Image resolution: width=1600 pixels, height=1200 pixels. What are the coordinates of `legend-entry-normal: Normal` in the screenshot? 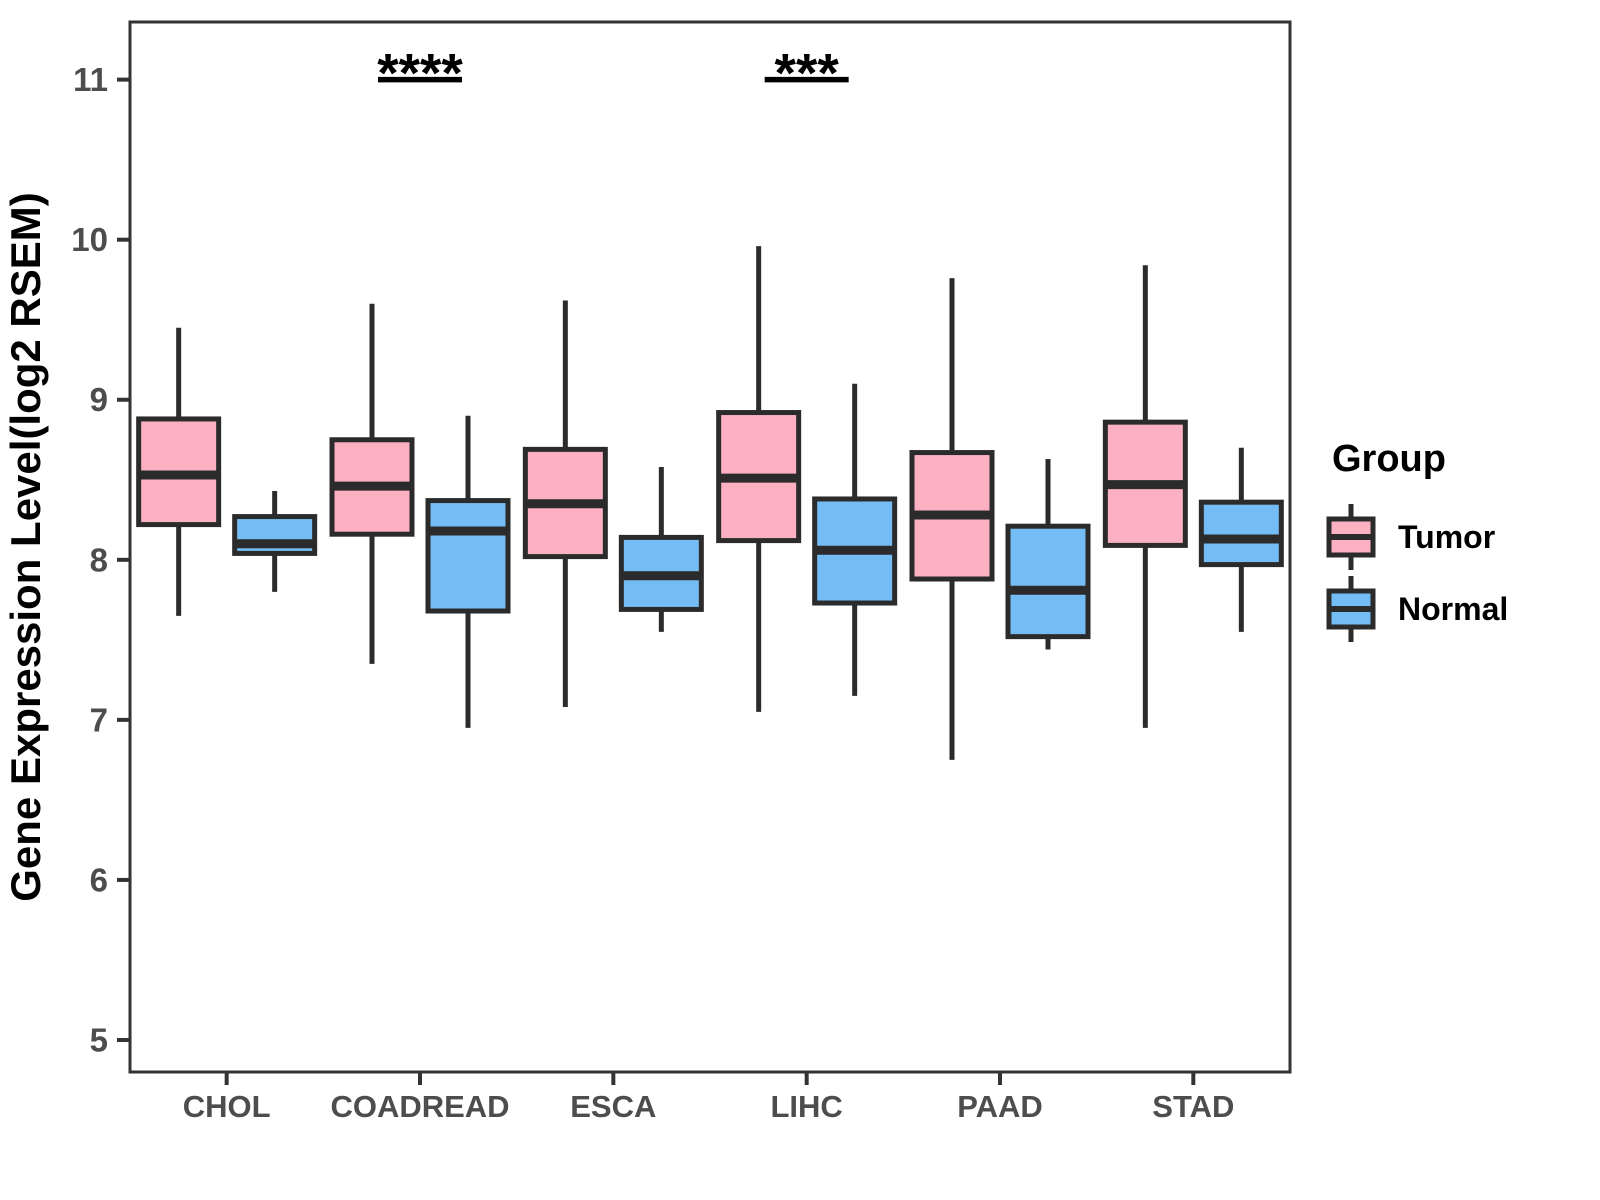 It's located at (1457, 609).